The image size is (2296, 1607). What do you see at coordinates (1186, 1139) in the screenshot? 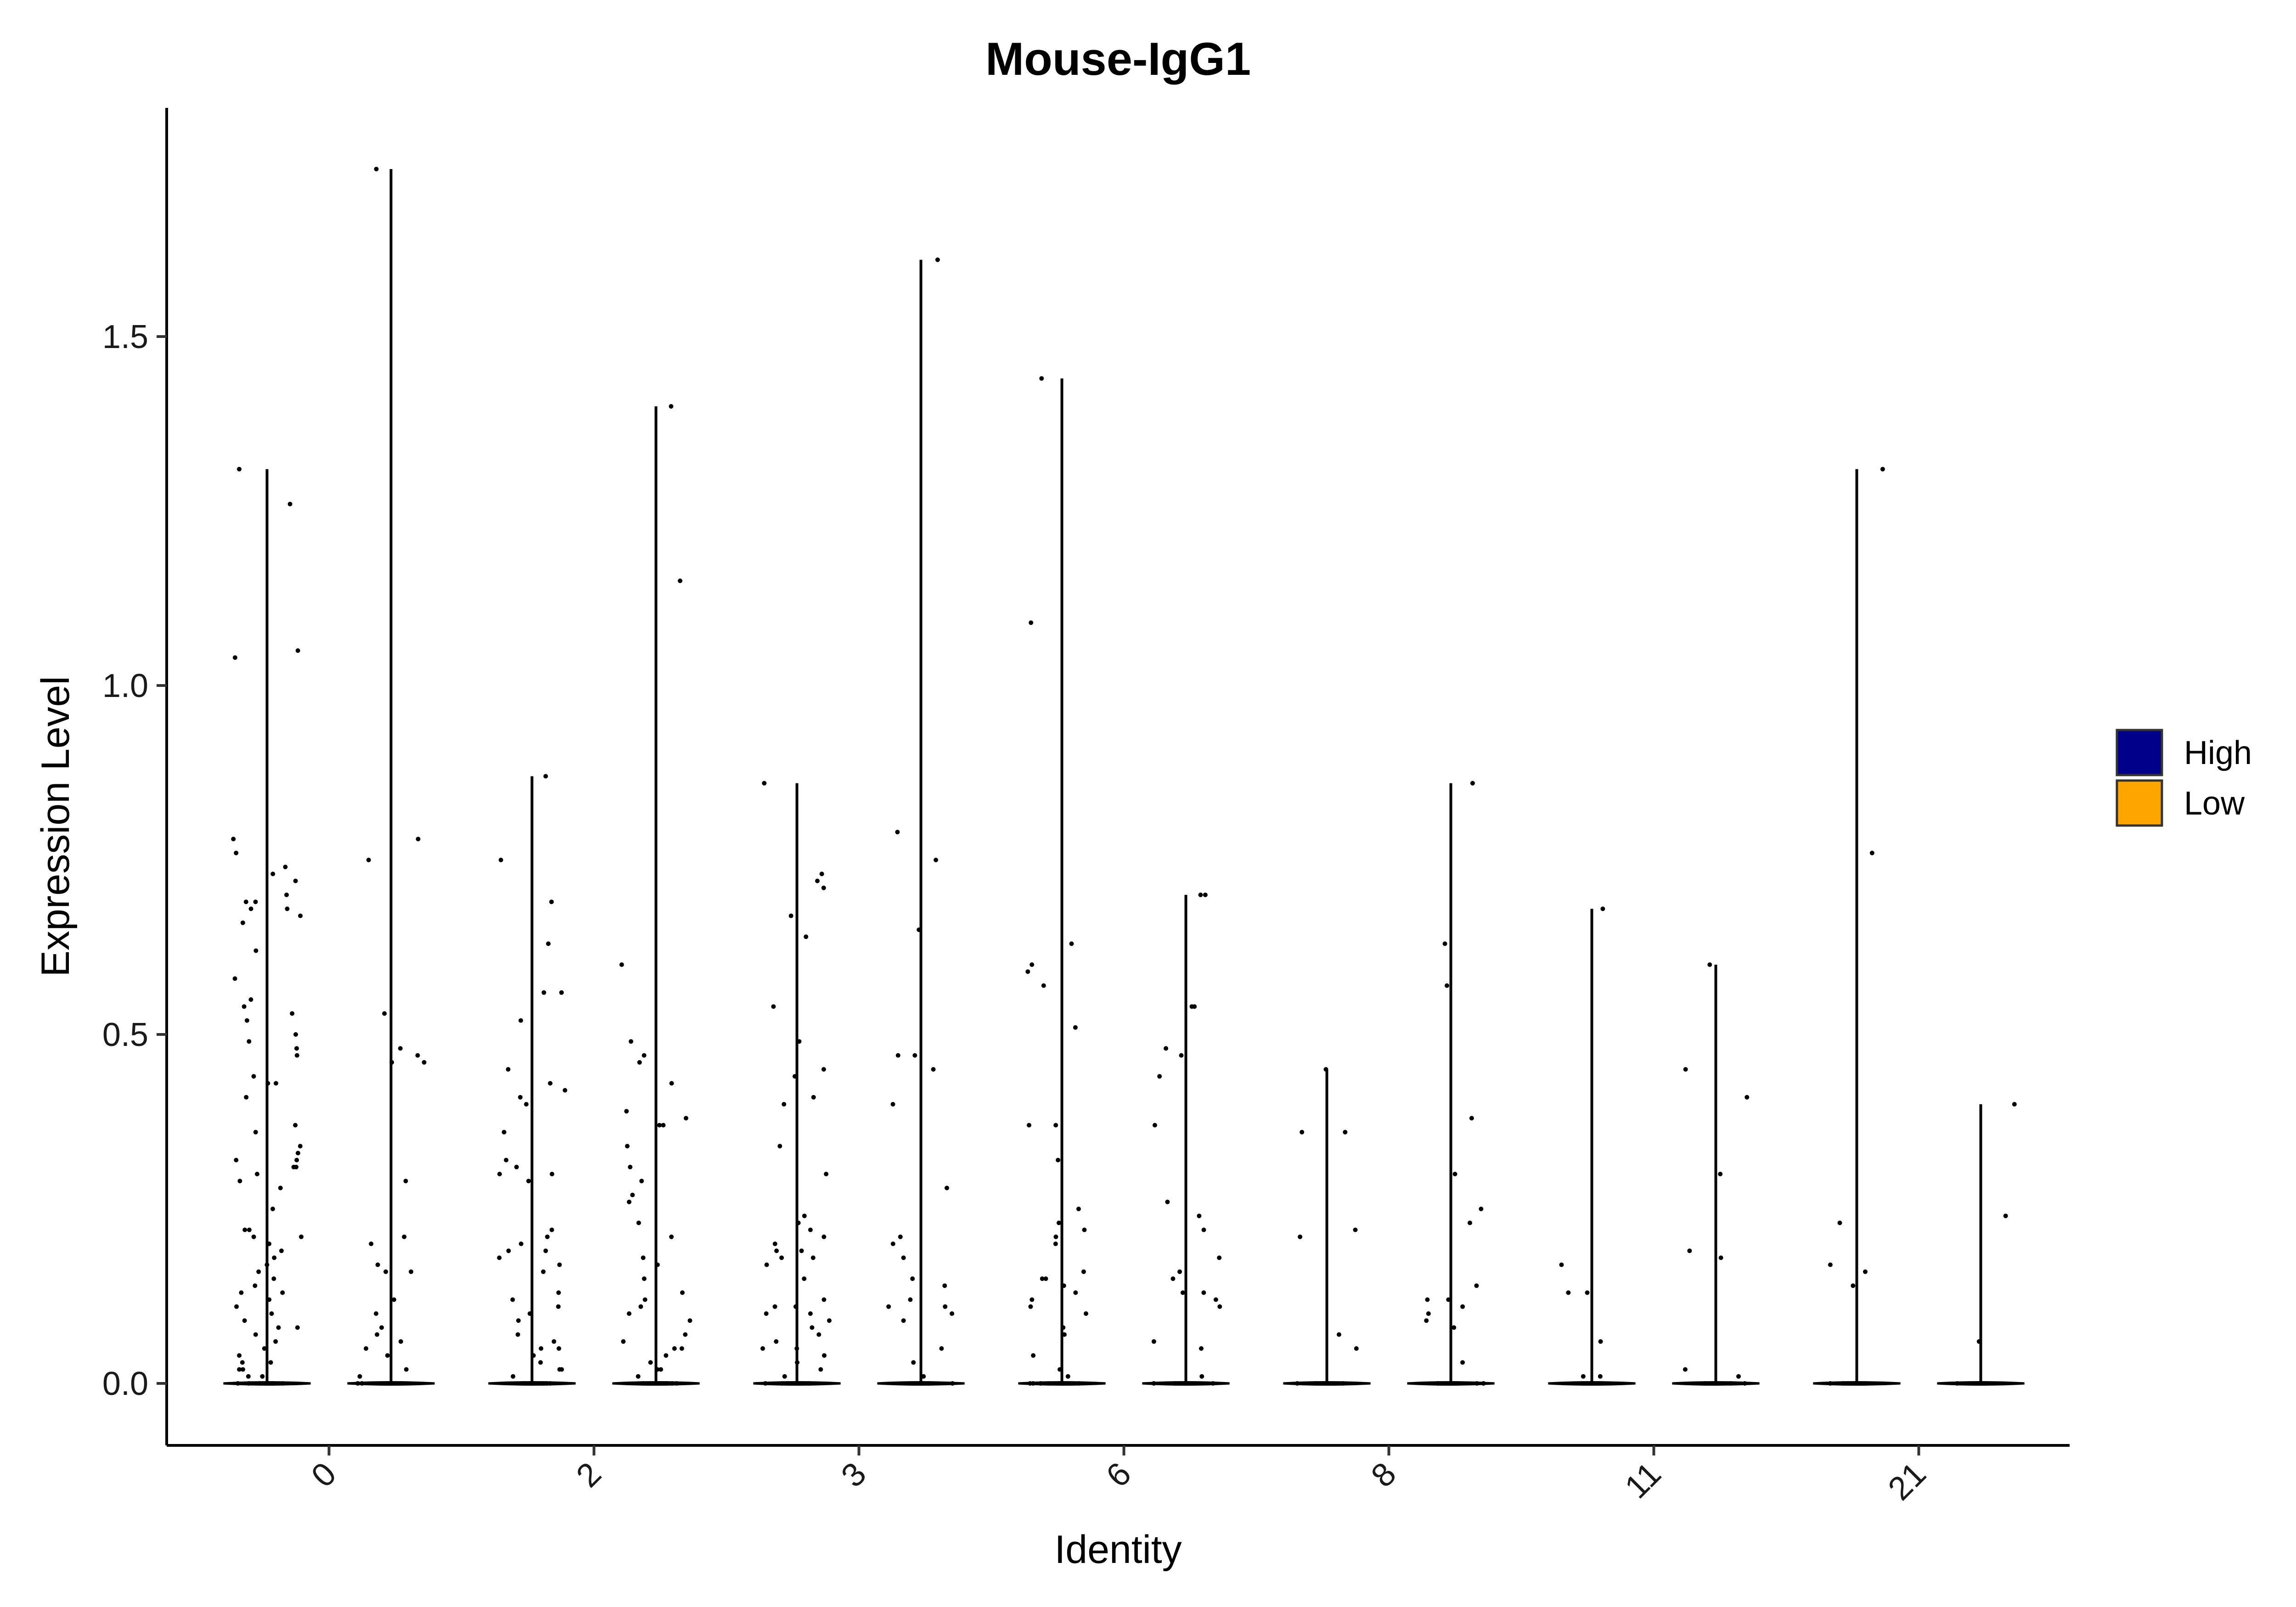
I see `violin-6-low` at bounding box center [1186, 1139].